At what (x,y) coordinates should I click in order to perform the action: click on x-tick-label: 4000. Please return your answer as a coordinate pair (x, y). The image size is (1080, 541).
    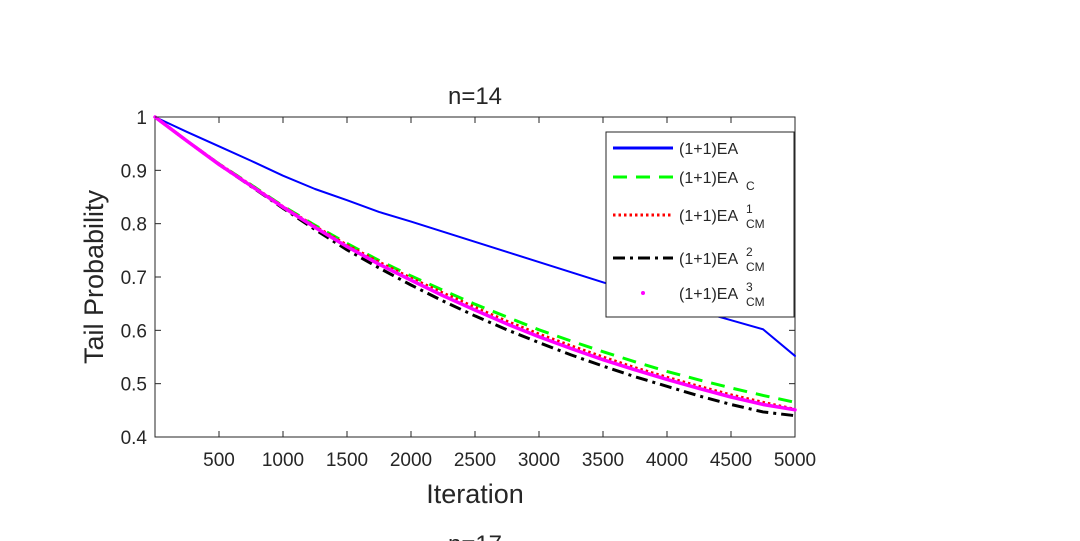
    Looking at the image, I should click on (667, 460).